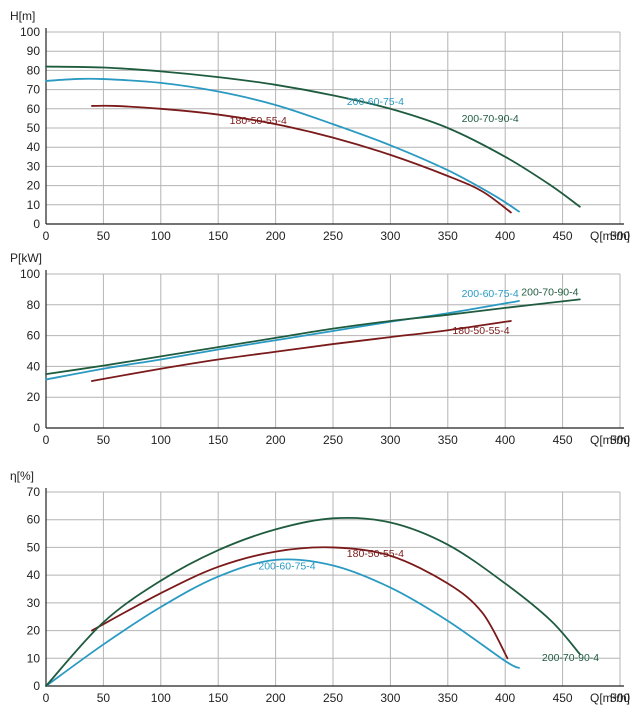 This screenshot has width=640, height=728. I want to click on y-tick-label: 90, so click(34, 51).